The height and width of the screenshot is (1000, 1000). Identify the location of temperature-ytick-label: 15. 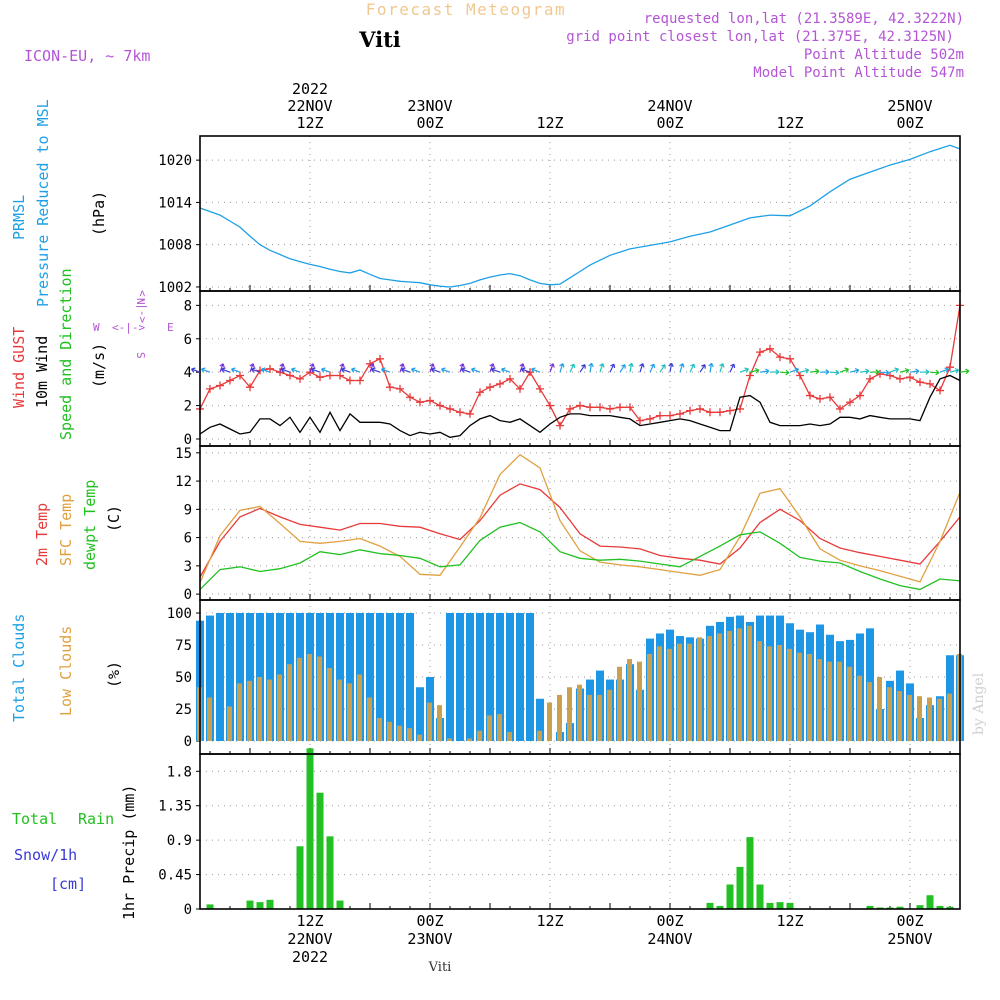
(183, 454).